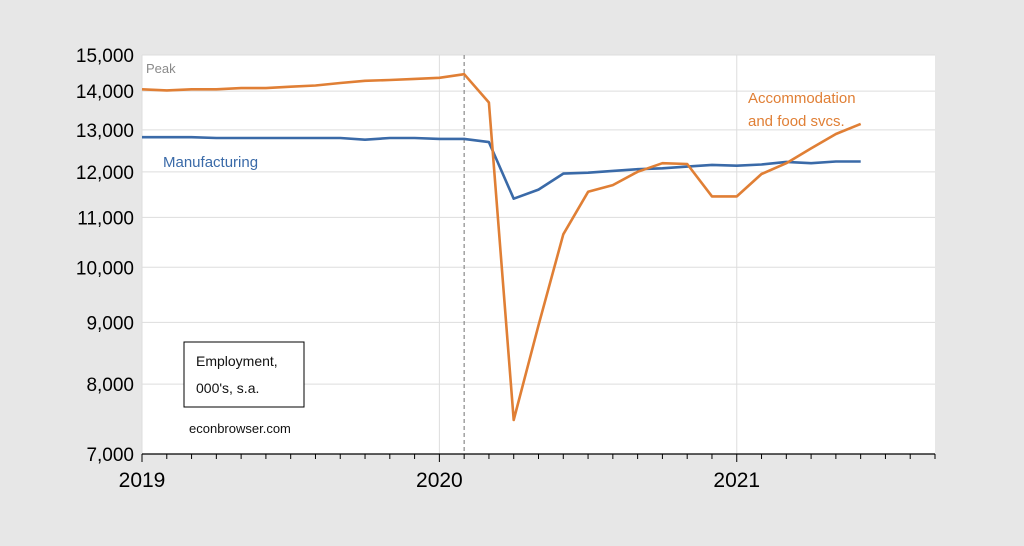  What do you see at coordinates (802, 110) in the screenshot?
I see `series-label-accommodation: Accommodation and food svcs.` at bounding box center [802, 110].